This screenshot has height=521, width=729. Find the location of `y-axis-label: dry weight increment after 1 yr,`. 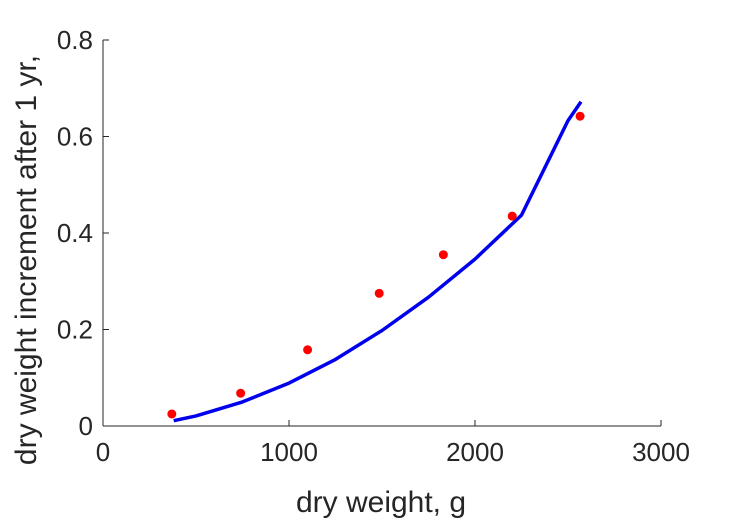

y-axis-label: dry weight increment after 1 yr, is located at coordinates (26, 260).